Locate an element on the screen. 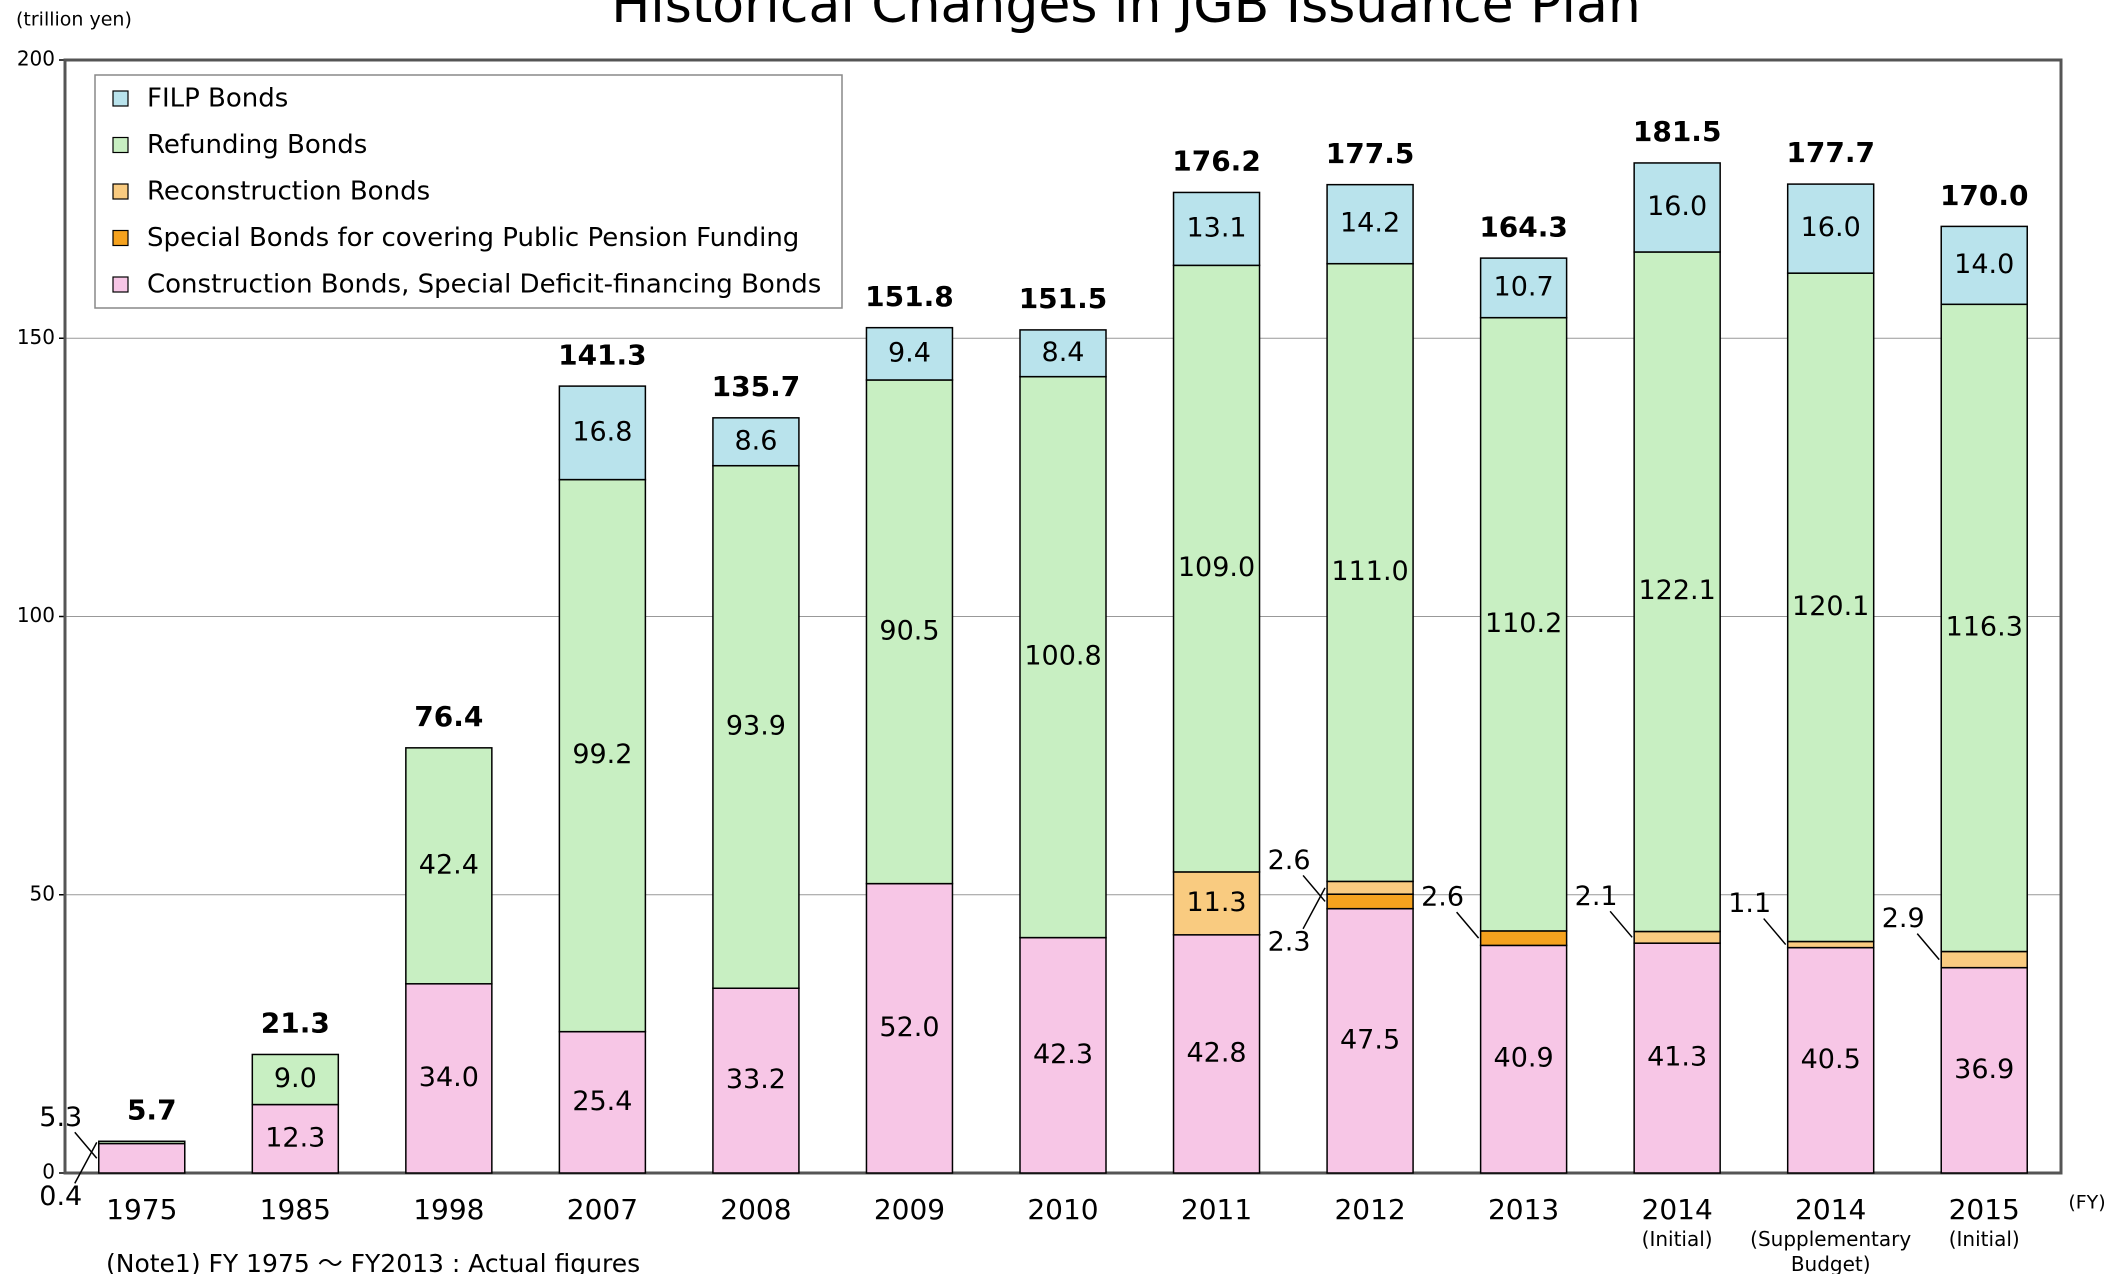 The height and width of the screenshot is (1274, 2107). total-label: 151.5 is located at coordinates (1063, 298).